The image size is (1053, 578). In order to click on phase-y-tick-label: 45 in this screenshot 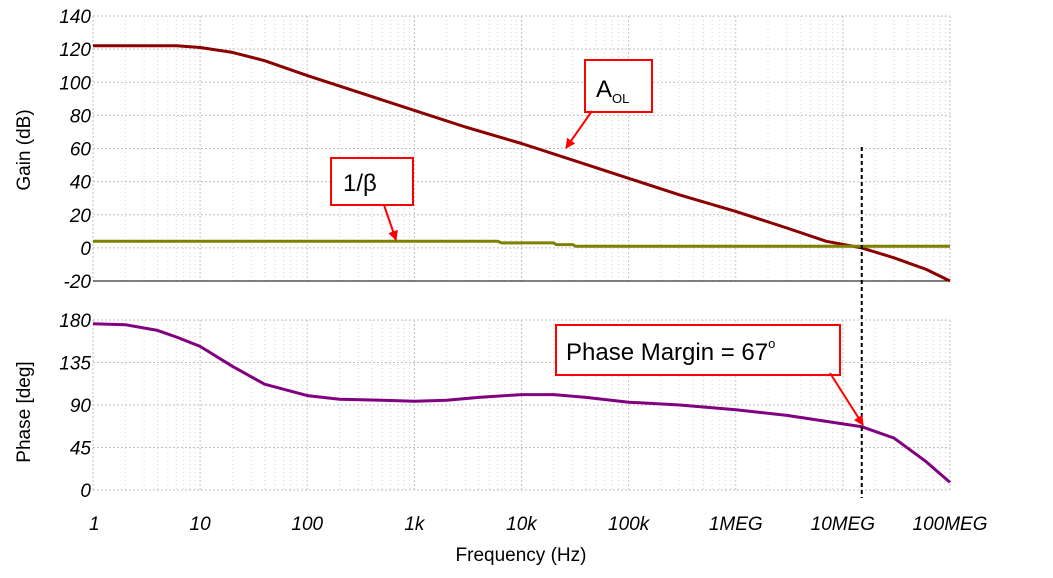, I will do `click(81, 449)`.